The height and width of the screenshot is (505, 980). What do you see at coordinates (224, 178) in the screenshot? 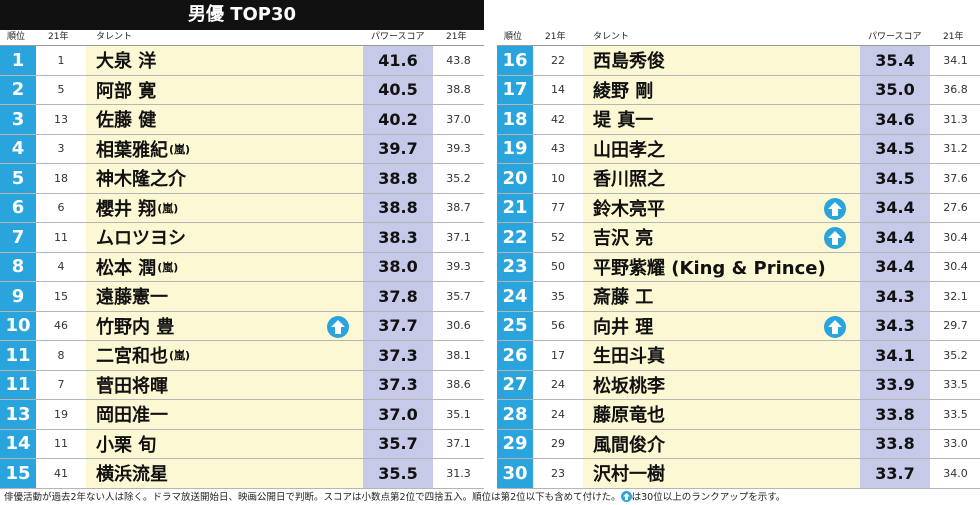
I see `talent-cell: 神木隆之介` at bounding box center [224, 178].